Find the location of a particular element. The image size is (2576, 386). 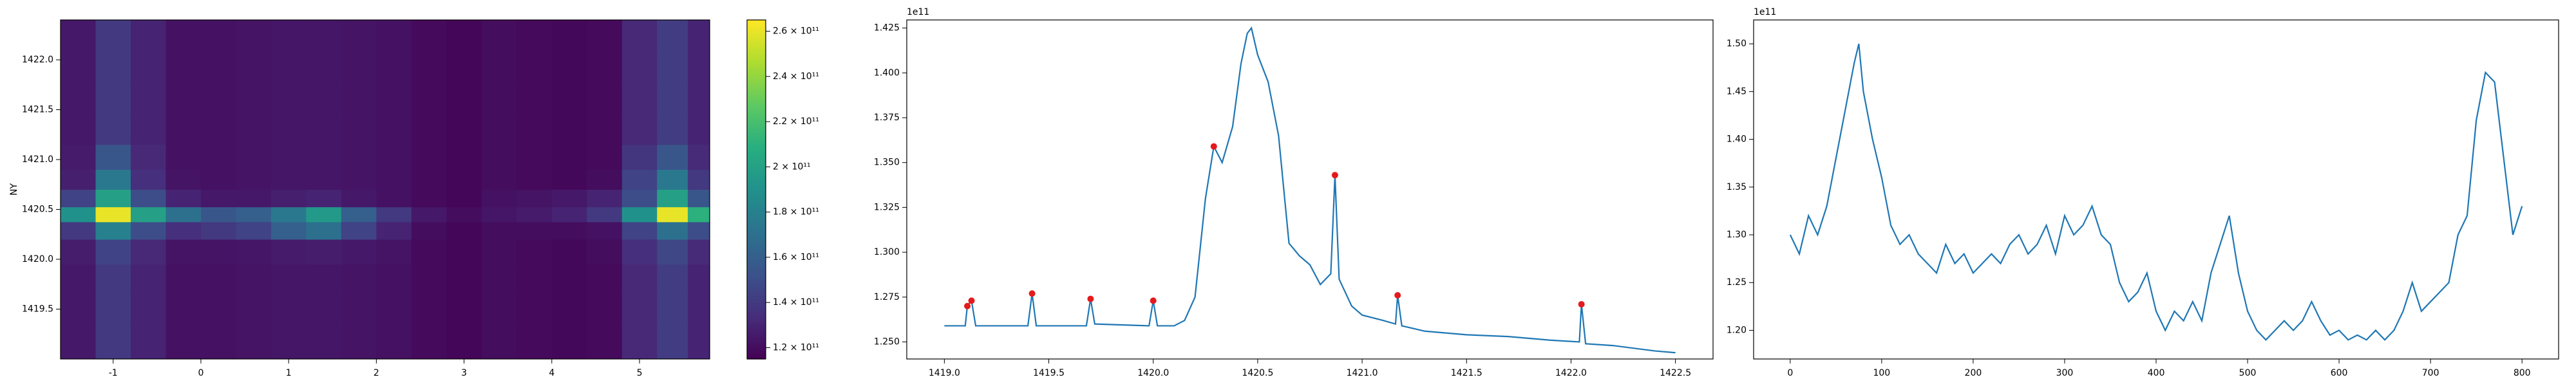

y-tick-label: 1.35 is located at coordinates (1737, 187).